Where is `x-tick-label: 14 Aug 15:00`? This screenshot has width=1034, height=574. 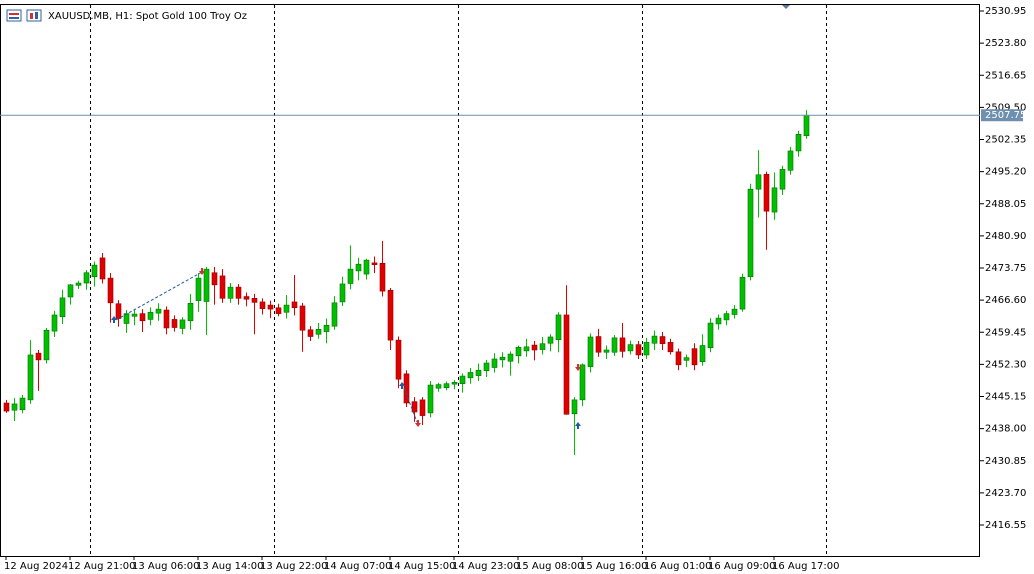
x-tick-label: 14 Aug 15:00 is located at coordinates (421, 566).